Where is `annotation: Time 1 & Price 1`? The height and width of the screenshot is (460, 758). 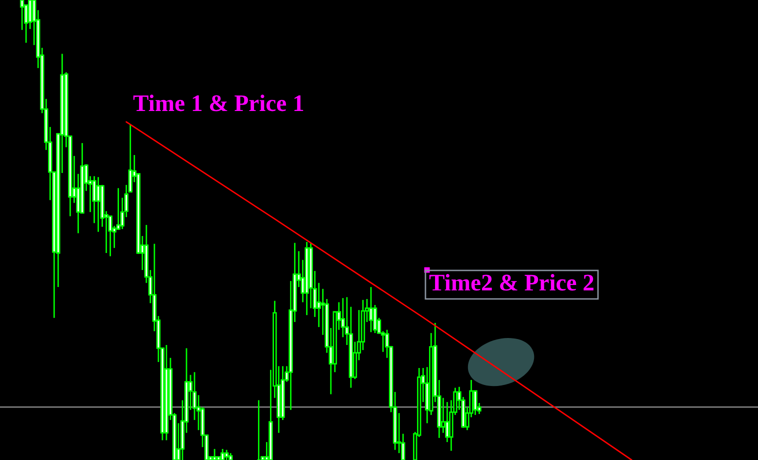
annotation: Time 1 & Price 1 is located at coordinates (218, 103).